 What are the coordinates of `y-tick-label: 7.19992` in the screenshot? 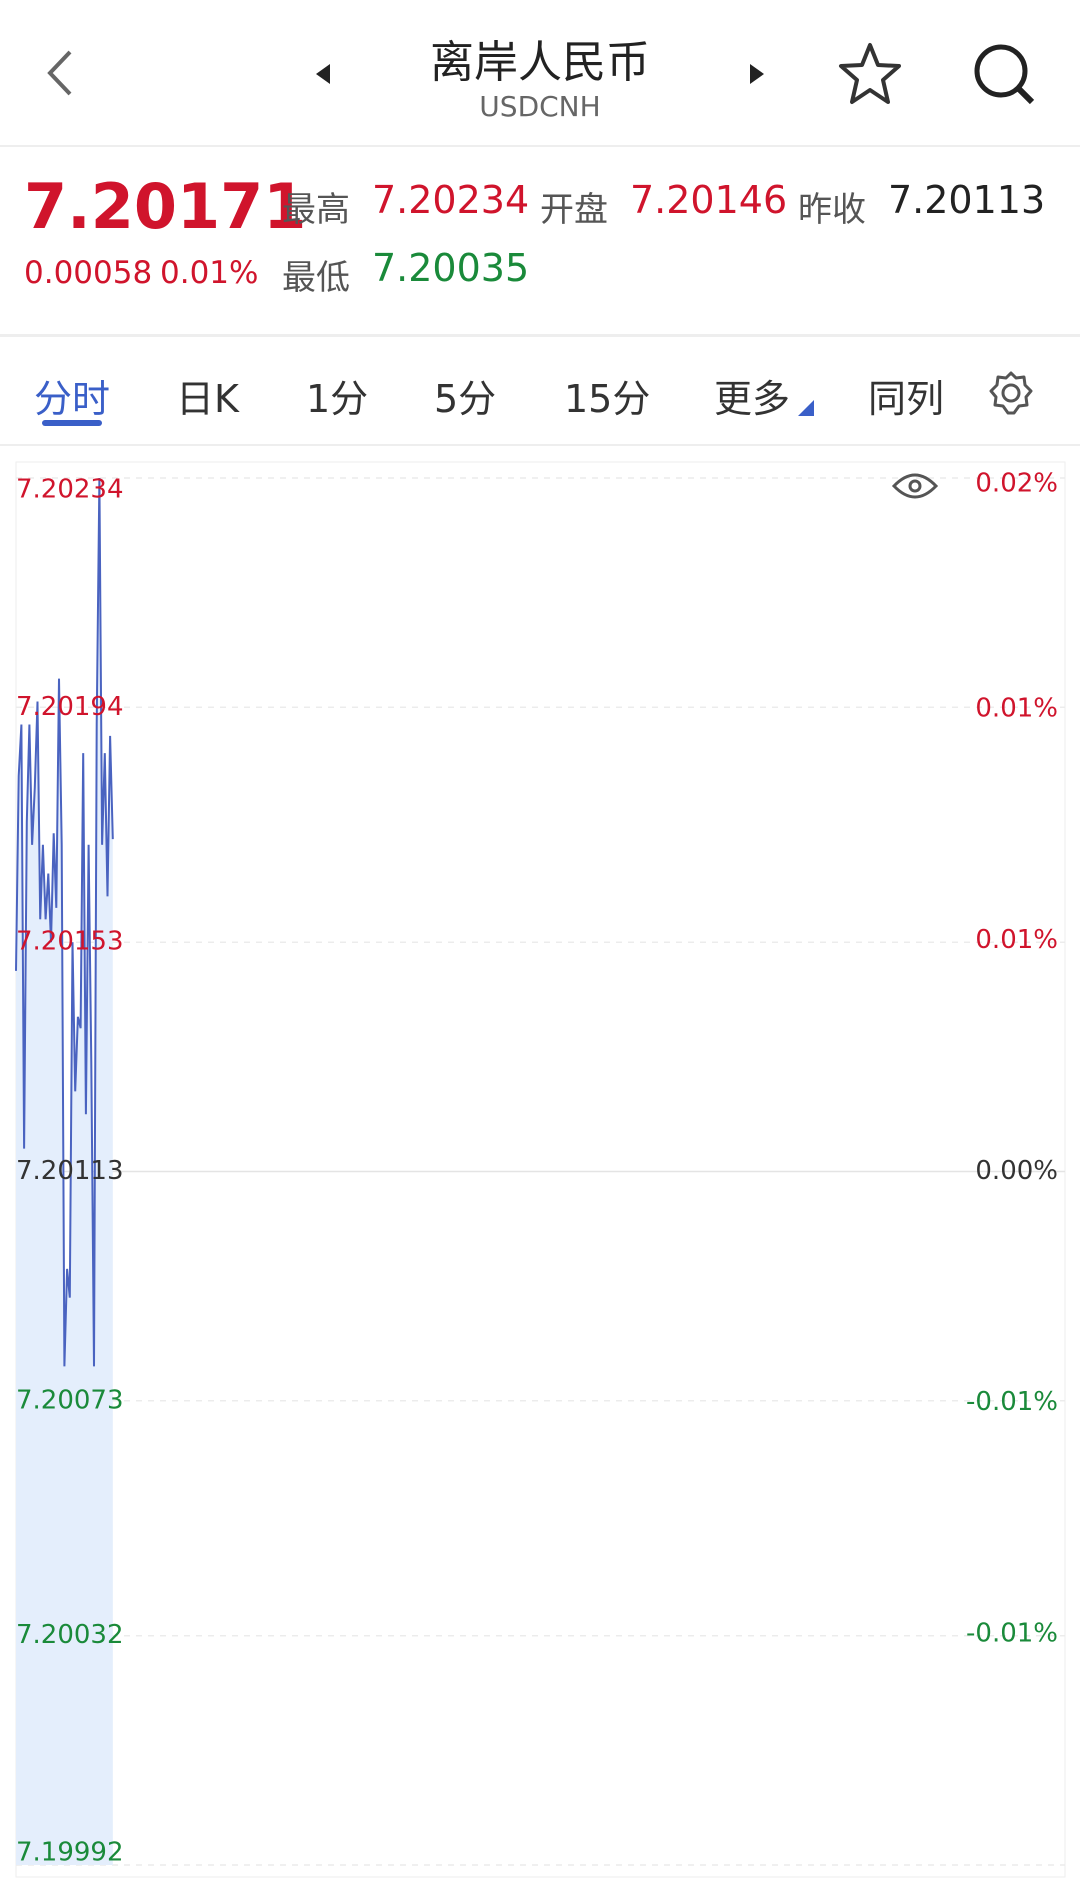 It's located at (70, 1853).